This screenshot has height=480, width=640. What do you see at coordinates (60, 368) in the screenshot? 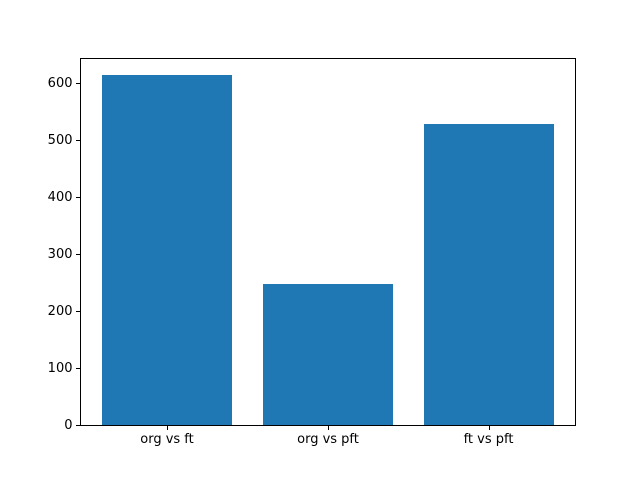
I see `y-tick-label: 100` at bounding box center [60, 368].